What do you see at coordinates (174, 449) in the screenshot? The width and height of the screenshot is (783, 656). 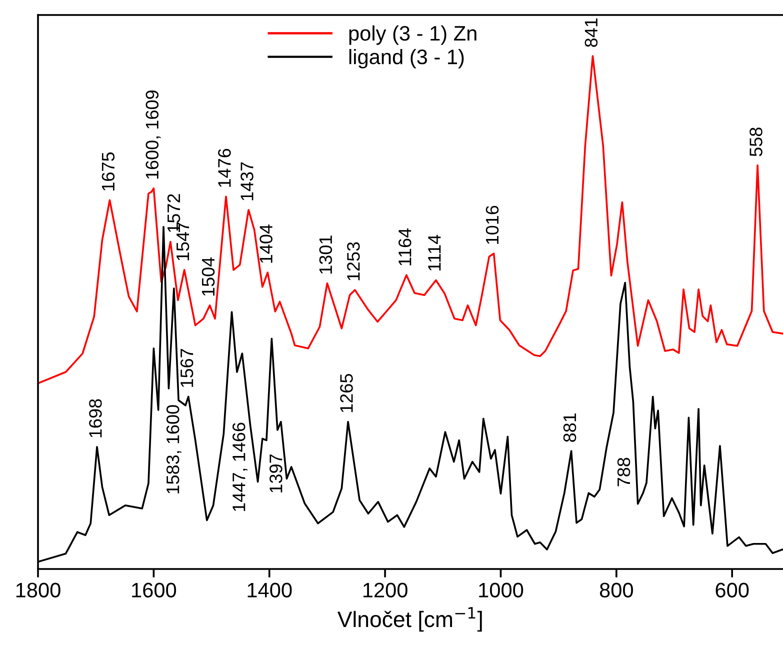 I see `annotation: 1583, 1600` at bounding box center [174, 449].